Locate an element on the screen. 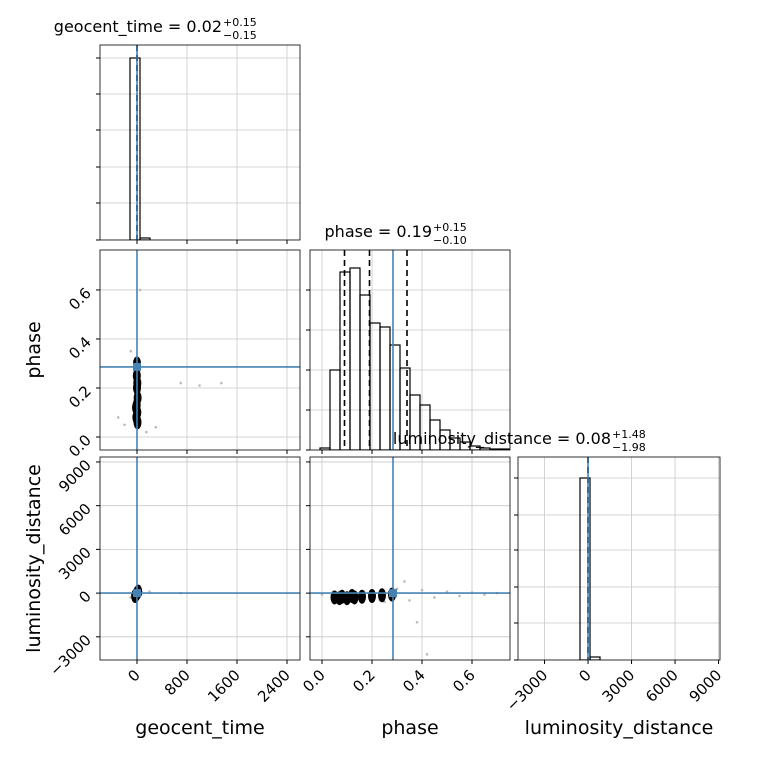 The image size is (760, 764). x-tick-label: 0.6 is located at coordinates (464, 681).